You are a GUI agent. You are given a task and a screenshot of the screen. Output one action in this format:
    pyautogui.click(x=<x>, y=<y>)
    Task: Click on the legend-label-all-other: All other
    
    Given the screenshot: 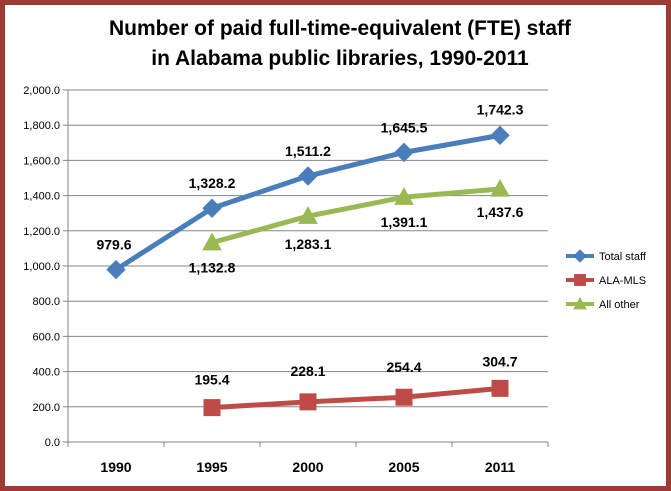 What is the action you would take?
    pyautogui.click(x=619, y=305)
    